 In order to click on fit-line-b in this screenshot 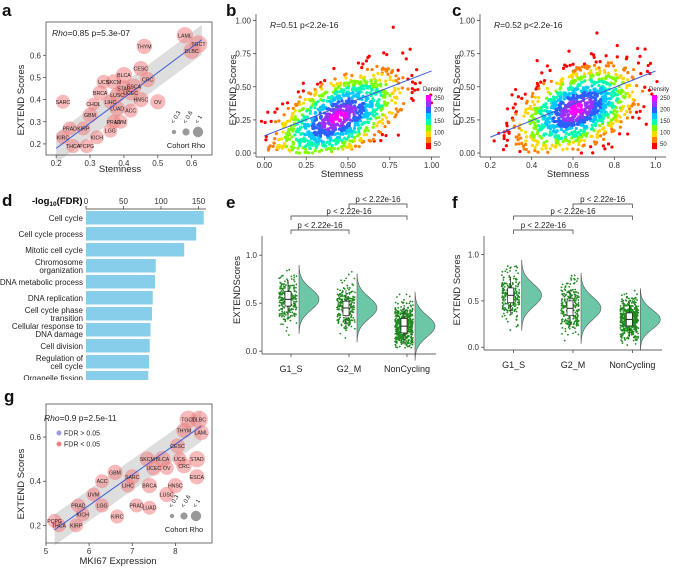, I will do `click(348, 103)`.